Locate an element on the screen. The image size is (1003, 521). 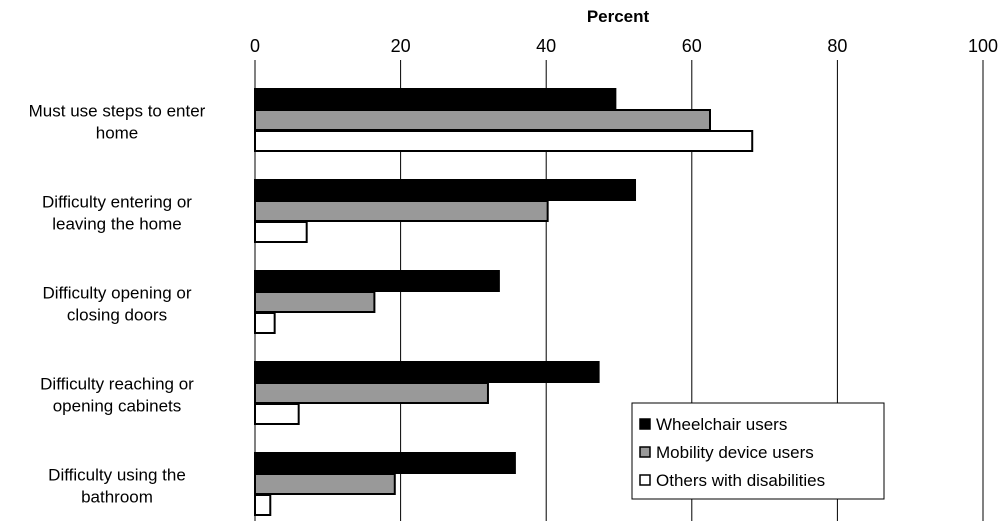
category-label-line: Difficulty using the is located at coordinates (117, 475).